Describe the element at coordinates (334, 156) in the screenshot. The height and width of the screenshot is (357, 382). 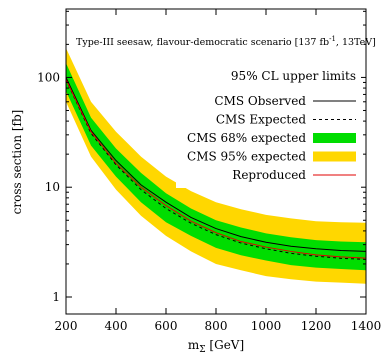
I see `legend-key-cms-95-expected` at that location.